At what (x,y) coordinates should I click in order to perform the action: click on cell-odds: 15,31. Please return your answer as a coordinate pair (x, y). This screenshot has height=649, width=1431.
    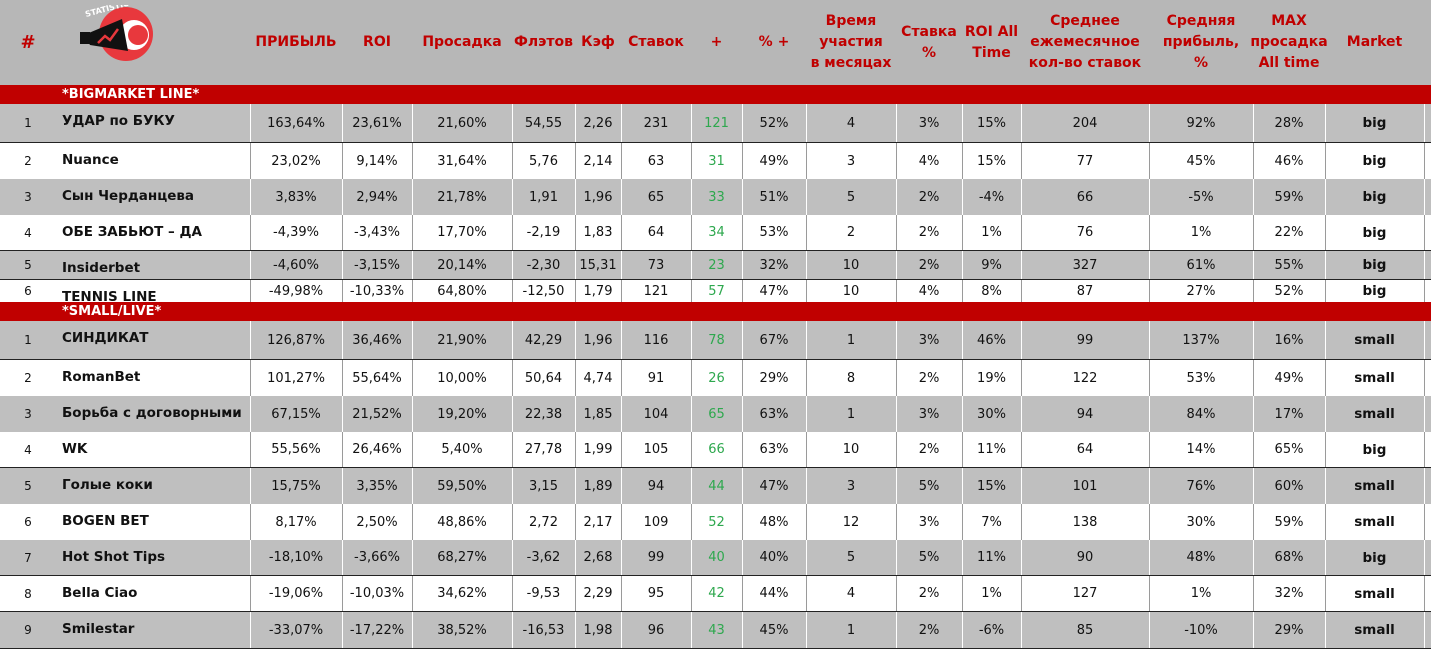
    Looking at the image, I should click on (598, 265).